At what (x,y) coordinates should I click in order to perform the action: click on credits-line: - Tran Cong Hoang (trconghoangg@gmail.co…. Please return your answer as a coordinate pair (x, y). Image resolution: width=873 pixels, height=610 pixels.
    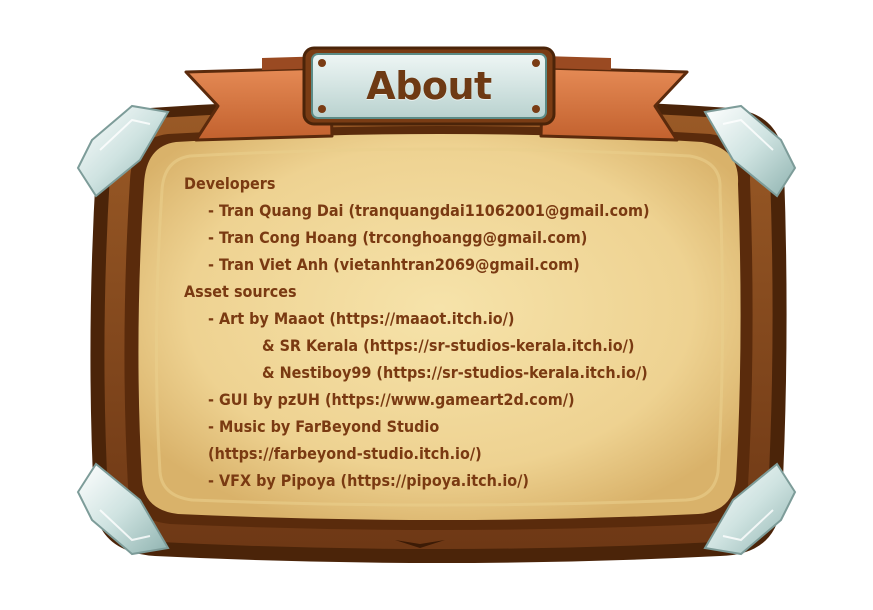
    Looking at the image, I should click on (398, 237).